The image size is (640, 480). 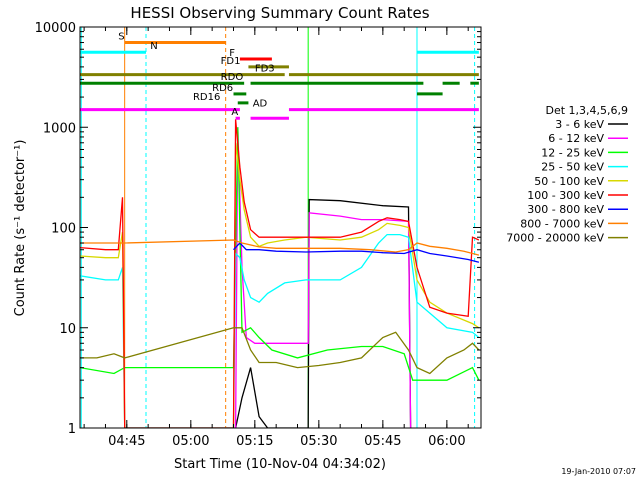 I want to click on y-tick-label-2: 100, so click(x=63, y=229).